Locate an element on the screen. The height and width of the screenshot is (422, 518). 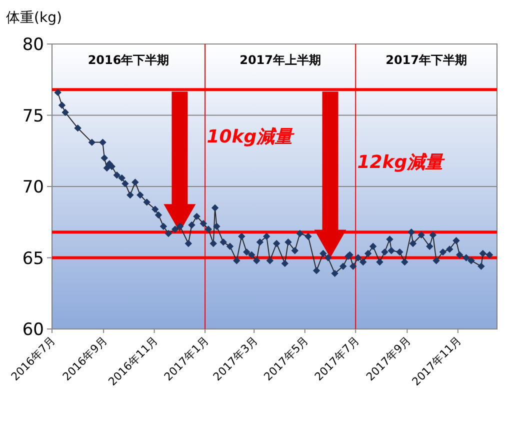
annotation: 2016年下半期 is located at coordinates (129, 60).